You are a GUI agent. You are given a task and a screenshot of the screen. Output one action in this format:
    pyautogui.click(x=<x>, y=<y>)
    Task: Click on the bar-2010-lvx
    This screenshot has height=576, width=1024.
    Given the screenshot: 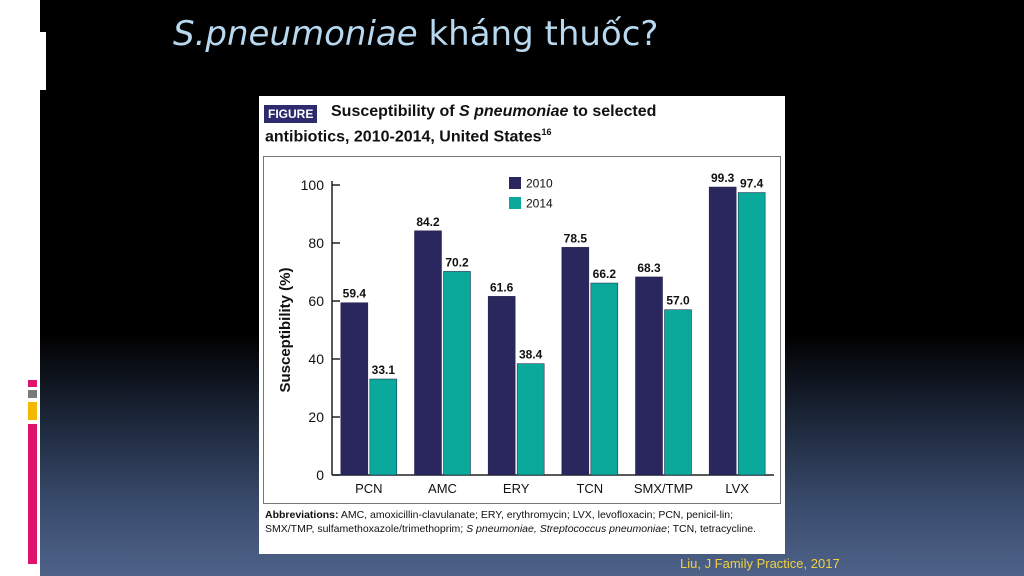 What is the action you would take?
    pyautogui.click(x=722, y=331)
    